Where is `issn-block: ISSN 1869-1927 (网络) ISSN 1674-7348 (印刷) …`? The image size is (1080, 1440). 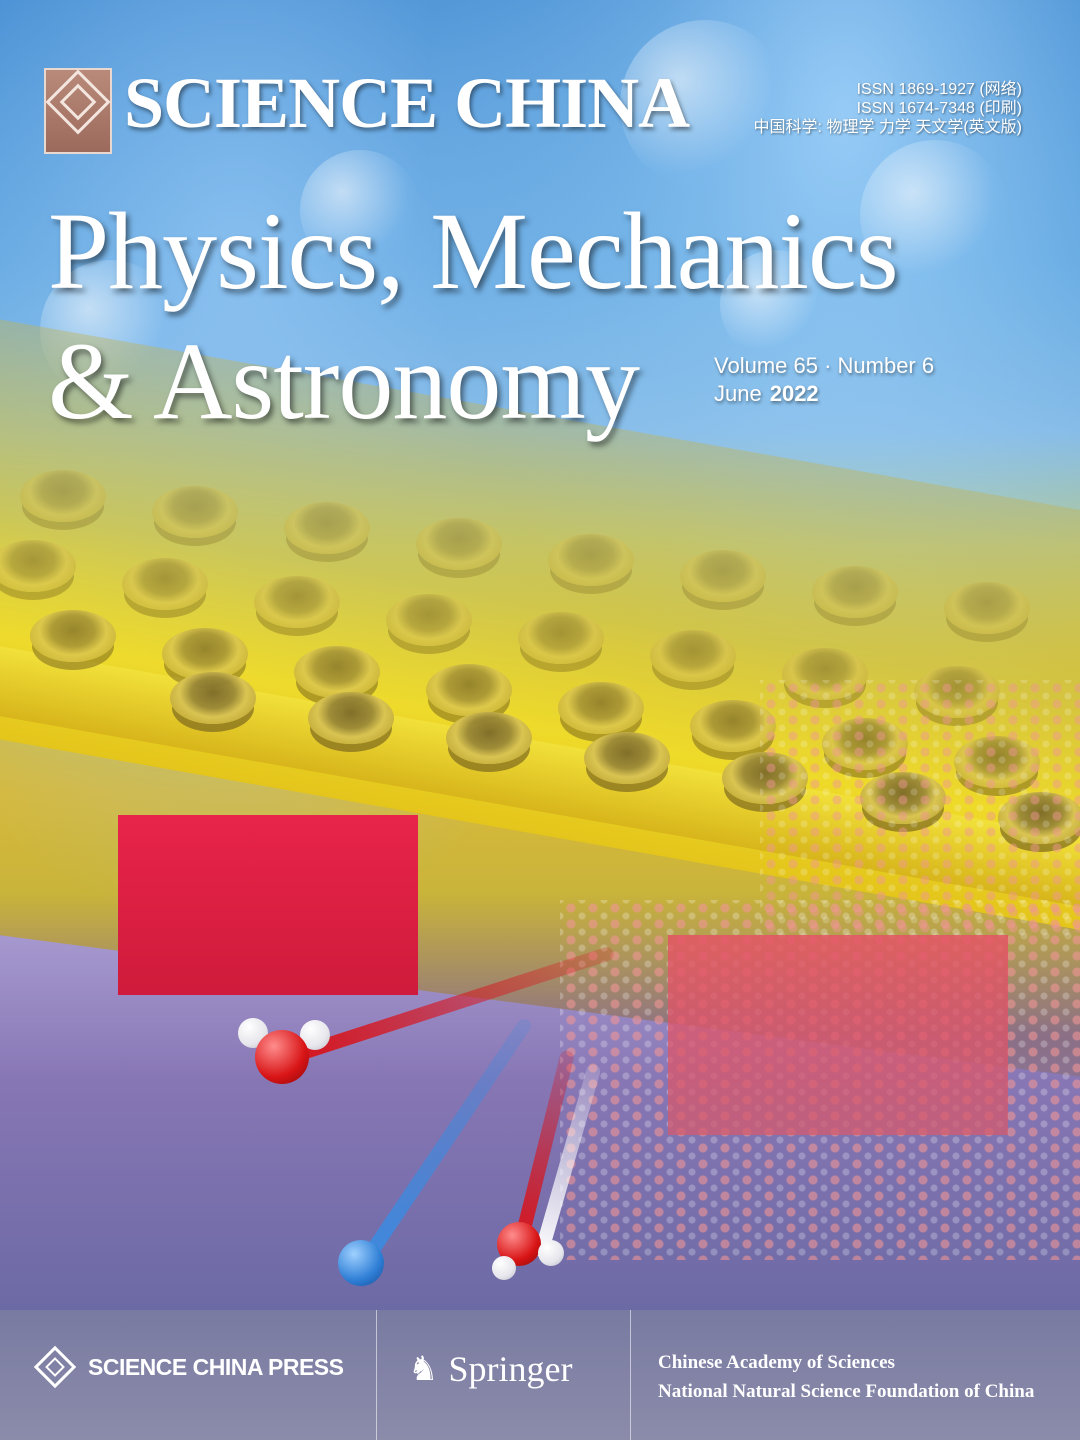 issn-block: ISSN 1869-1927 (网络) ISSN 1674-7348 (印刷) … is located at coordinates (888, 108).